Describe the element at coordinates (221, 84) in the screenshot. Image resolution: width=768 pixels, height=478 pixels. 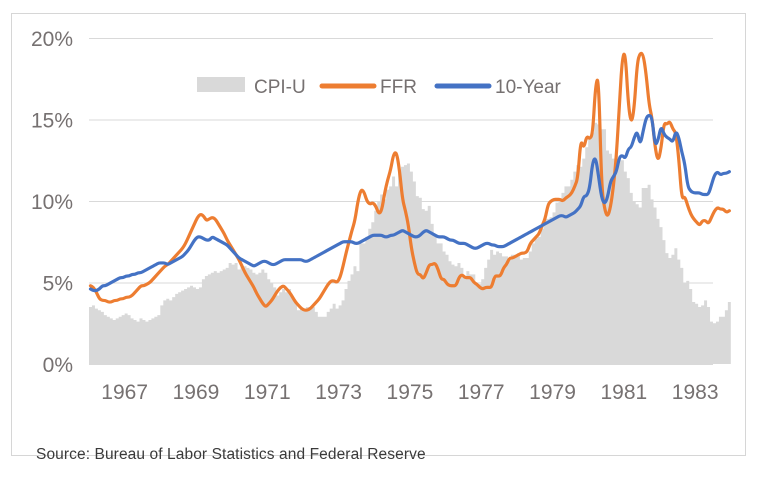
I see `legend-swatch-cpi-u` at that location.